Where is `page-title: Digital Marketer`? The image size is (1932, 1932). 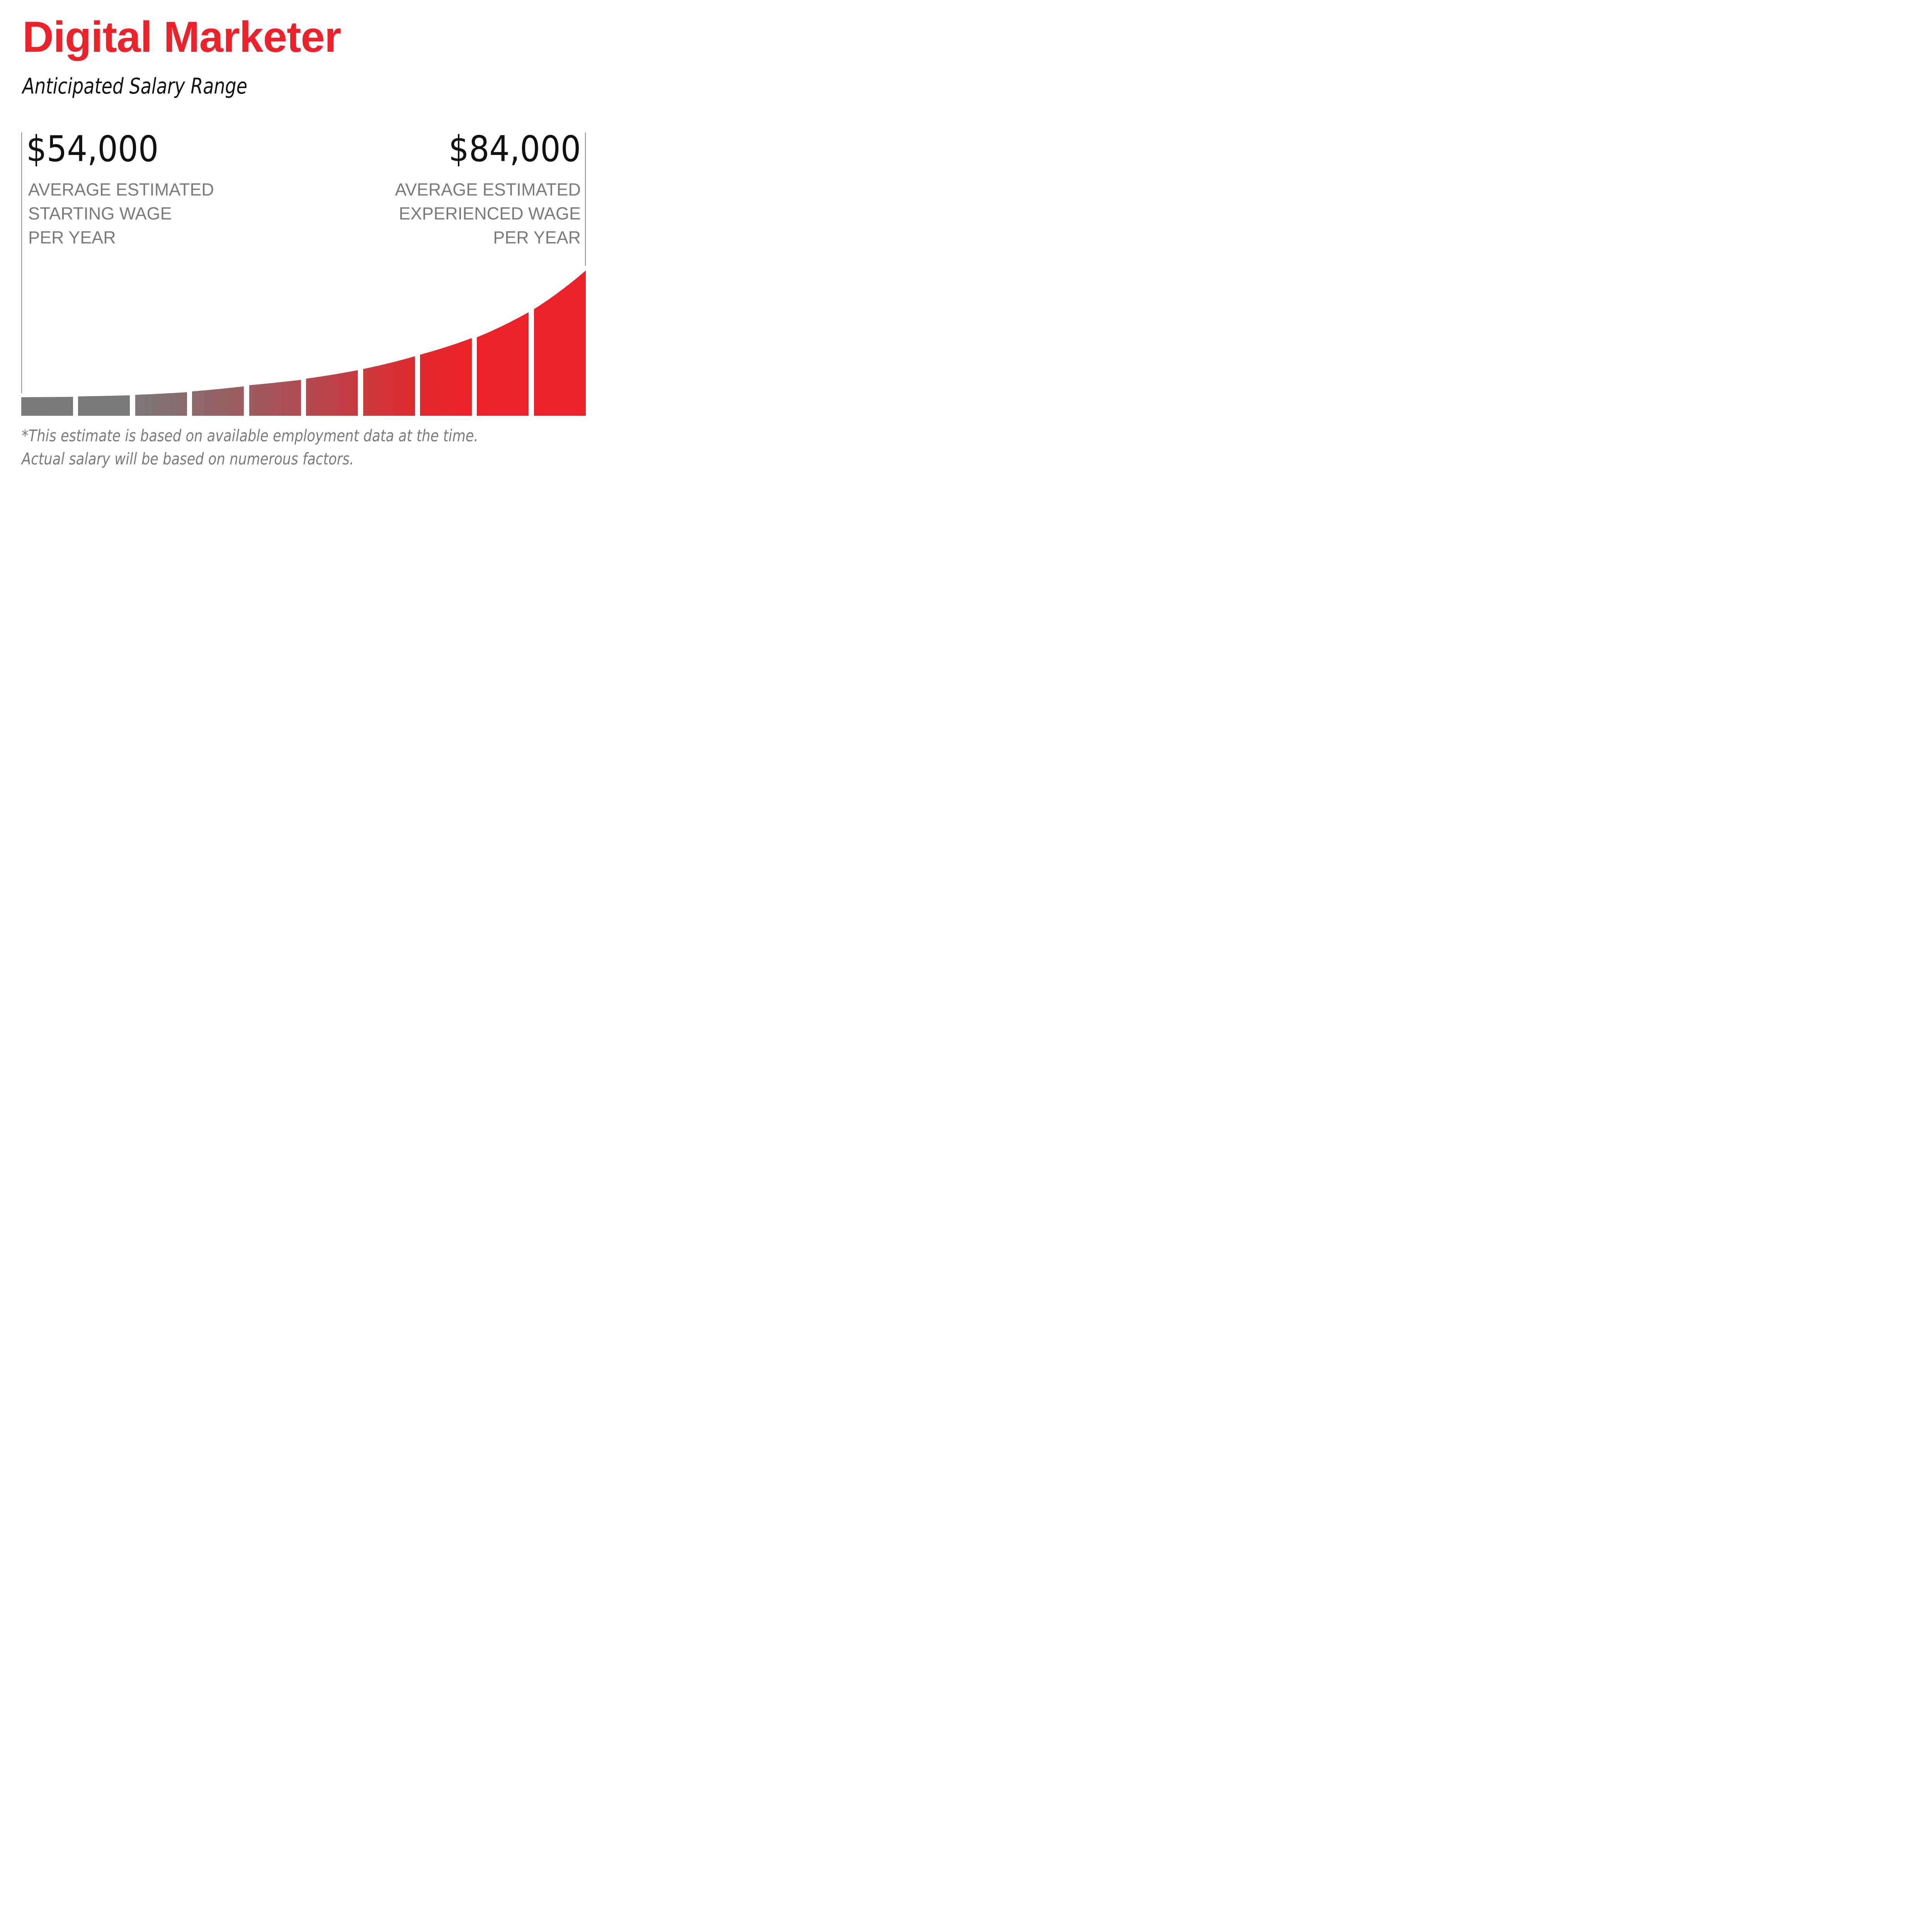 page-title: Digital Marketer is located at coordinates (182, 37).